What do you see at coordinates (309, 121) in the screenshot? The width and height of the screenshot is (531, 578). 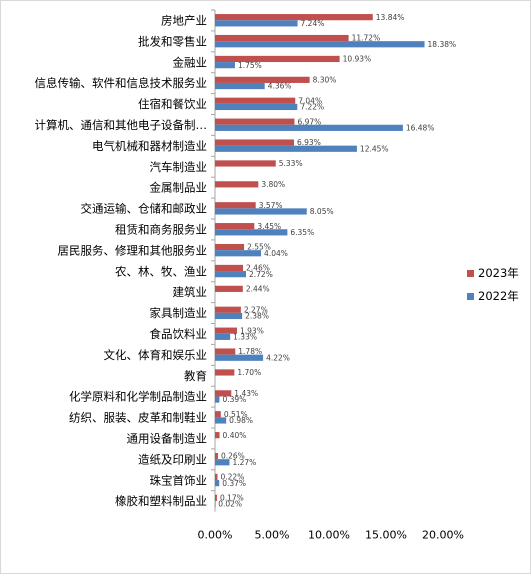 I see `data-label-2023: 6.97%` at bounding box center [309, 121].